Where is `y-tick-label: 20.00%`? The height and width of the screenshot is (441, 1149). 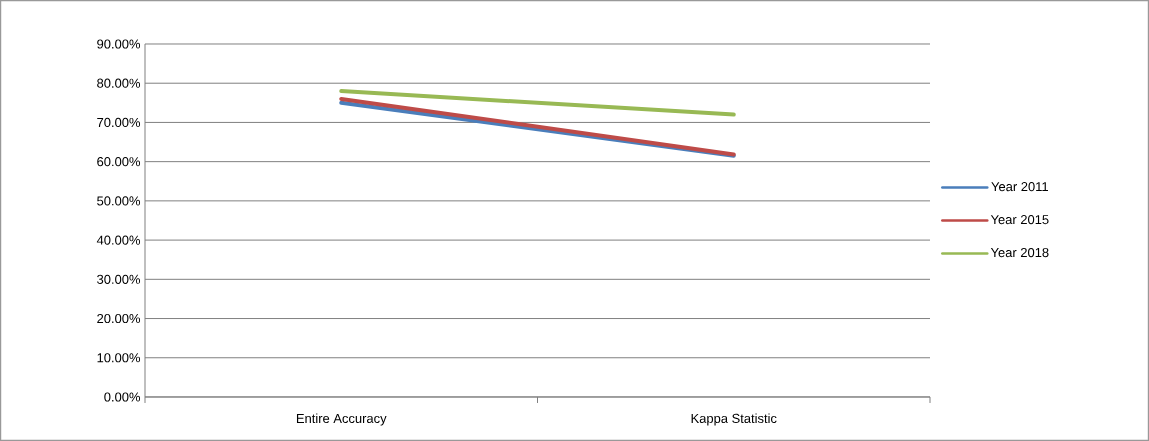 y-tick-label: 20.00% is located at coordinates (119, 318).